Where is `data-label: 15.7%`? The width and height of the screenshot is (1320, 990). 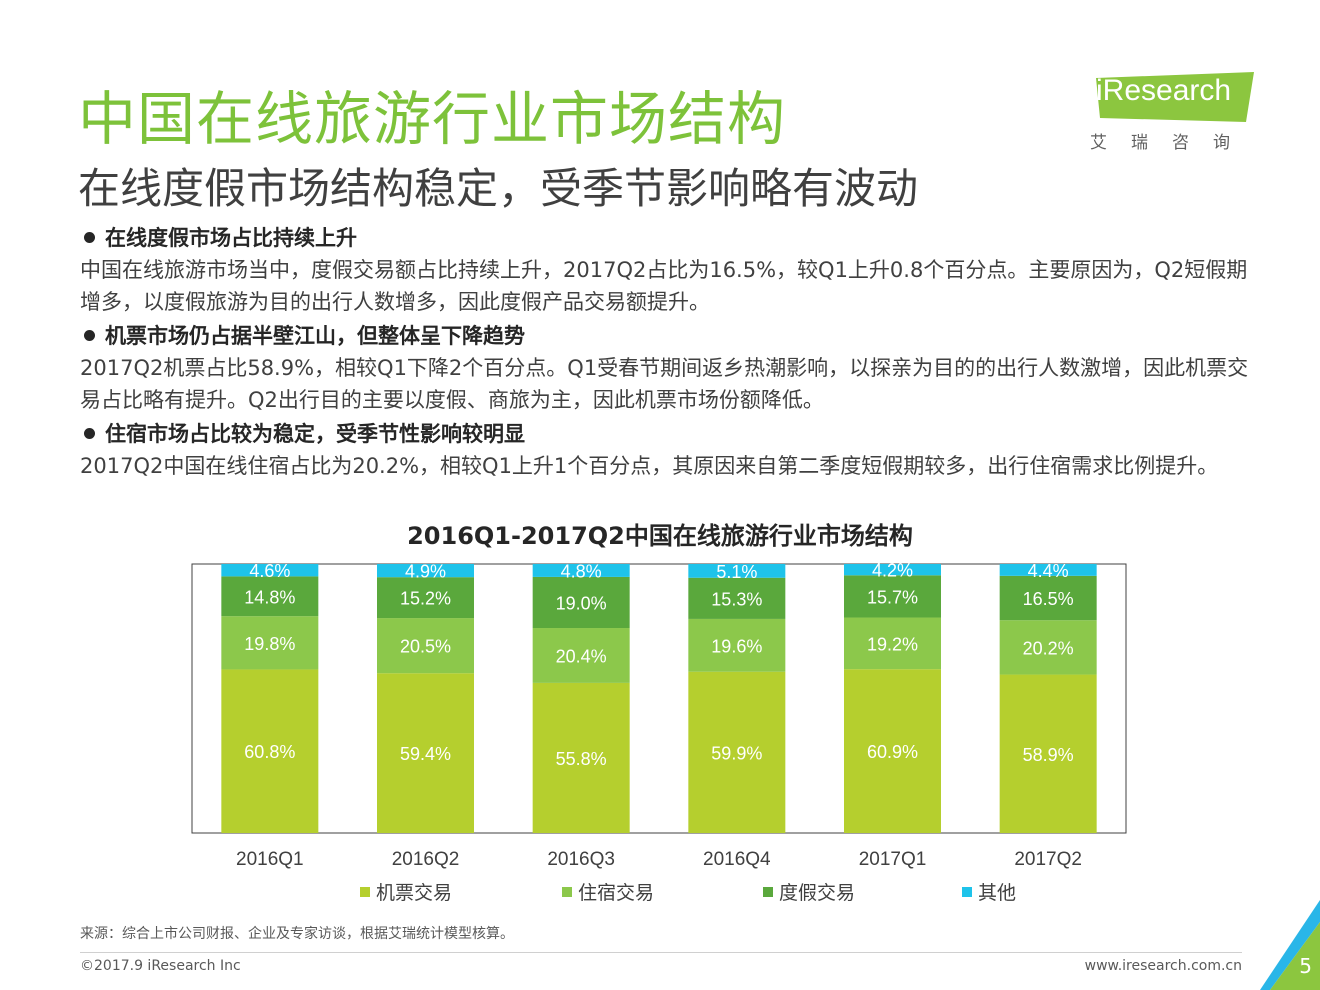 data-label: 15.7% is located at coordinates (892, 597).